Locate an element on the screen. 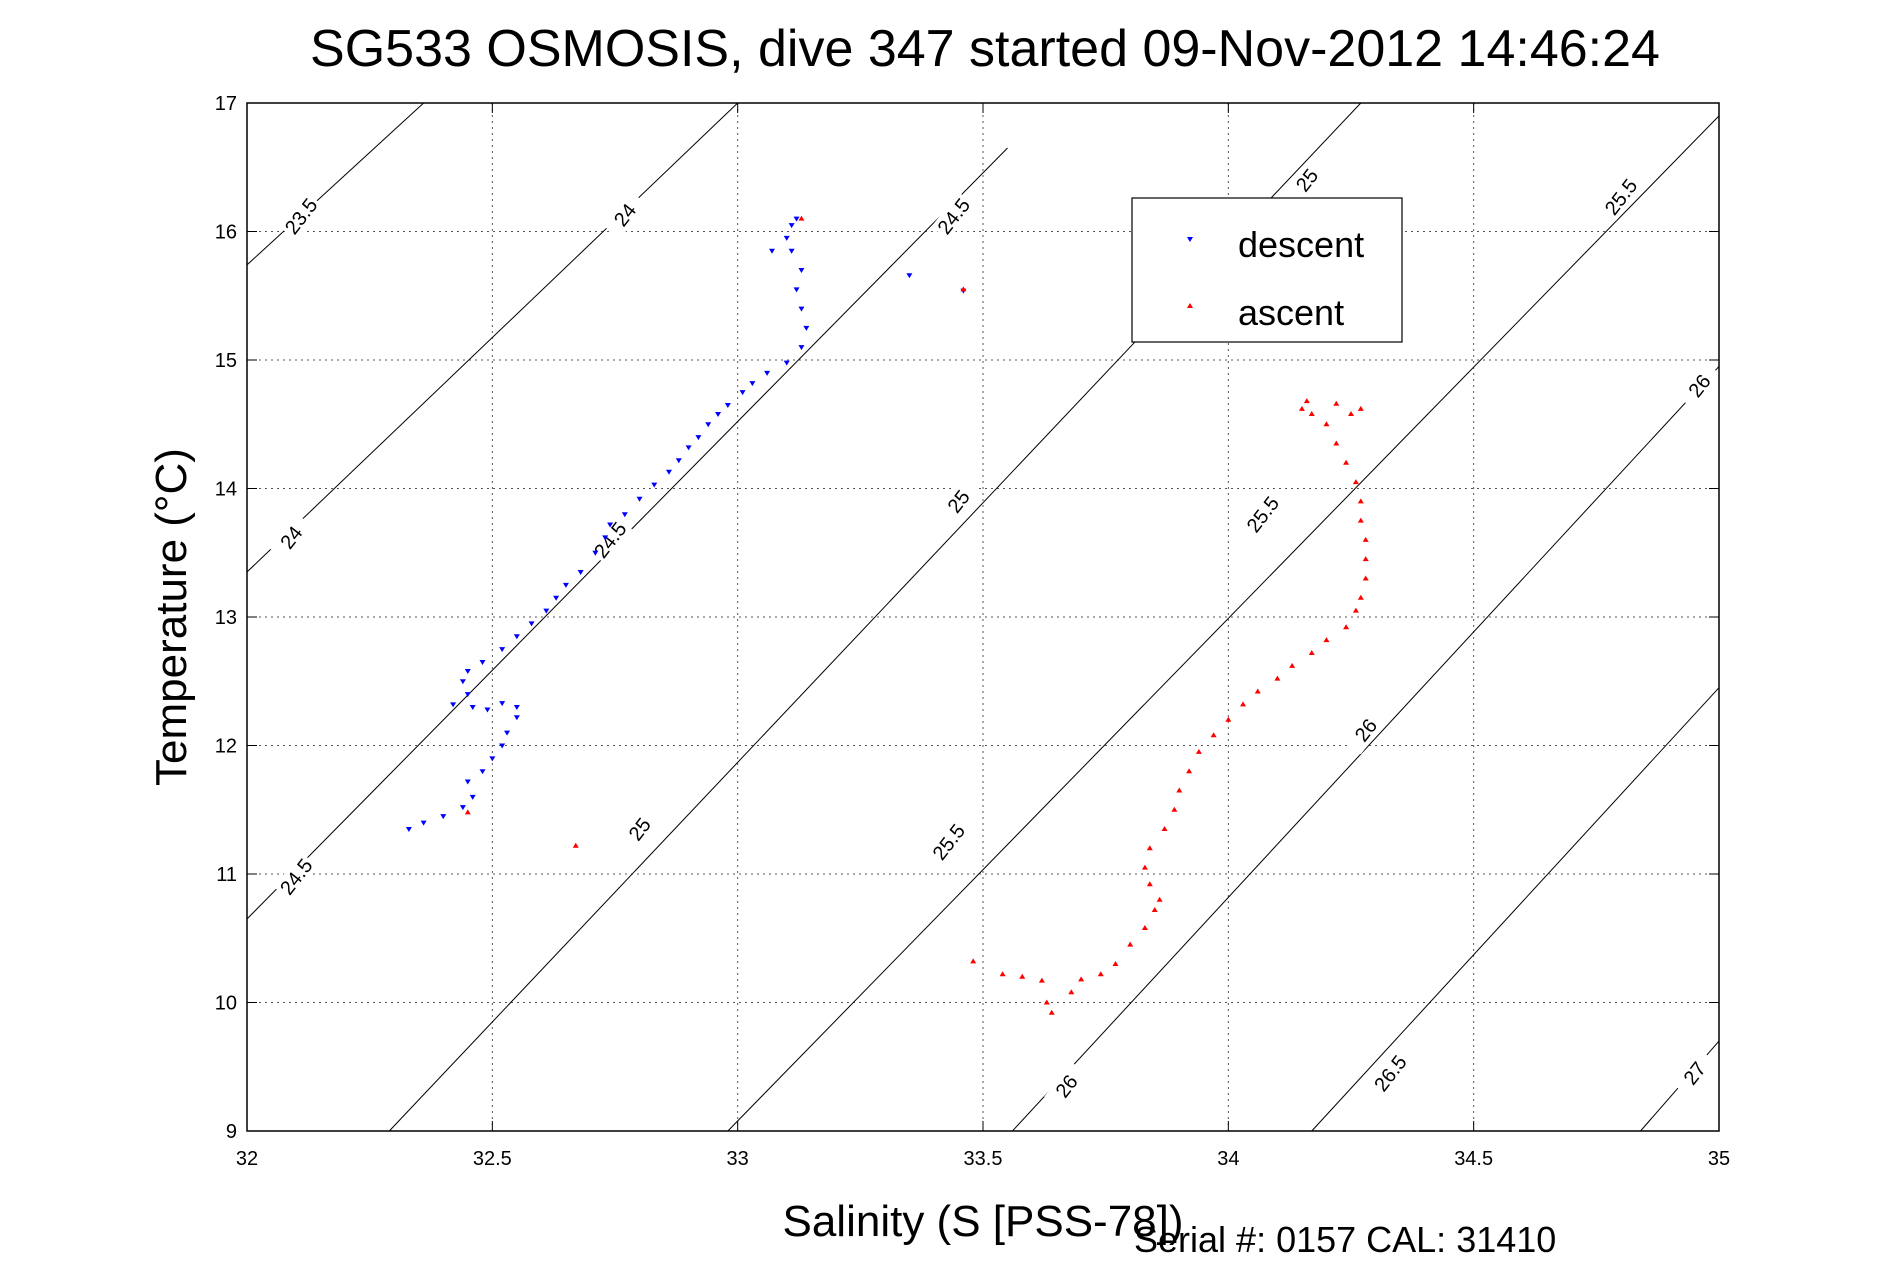  x-tick-label: 34 is located at coordinates (1228, 1159).